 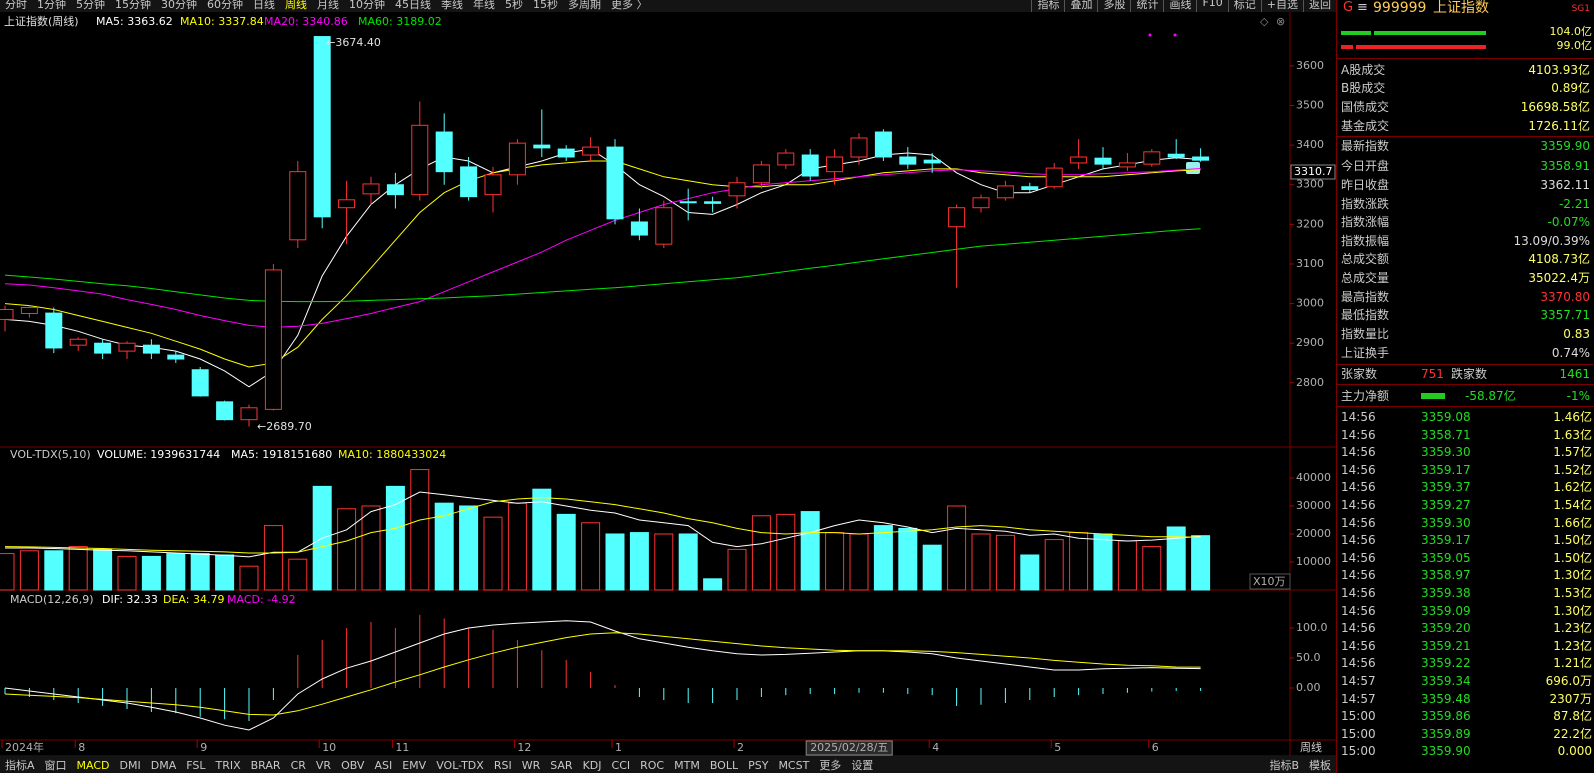 What do you see at coordinates (1570, 88) in the screenshot?
I see `row-value: 0.89亿` at bounding box center [1570, 88].